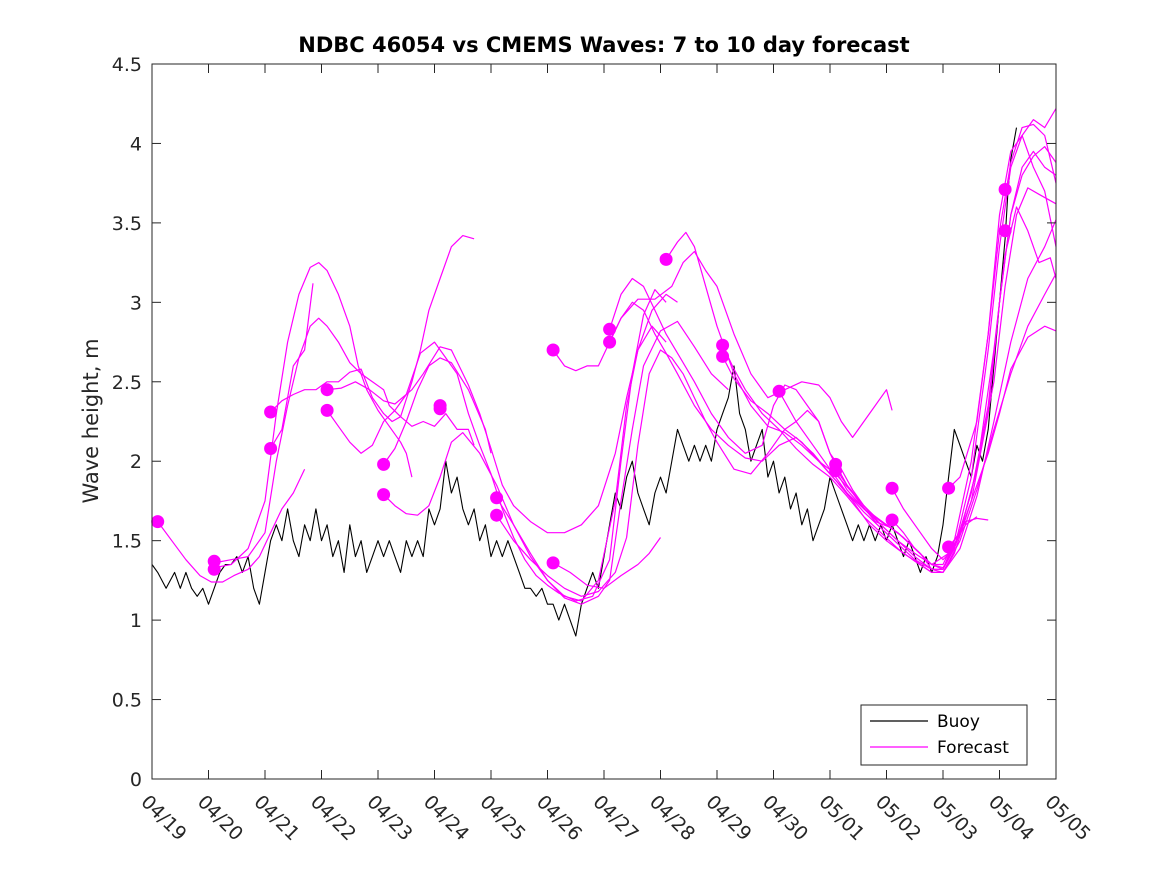 This screenshot has height=875, width=1167. What do you see at coordinates (91, 420) in the screenshot?
I see `y-axis-label: Wave height, m` at bounding box center [91, 420].